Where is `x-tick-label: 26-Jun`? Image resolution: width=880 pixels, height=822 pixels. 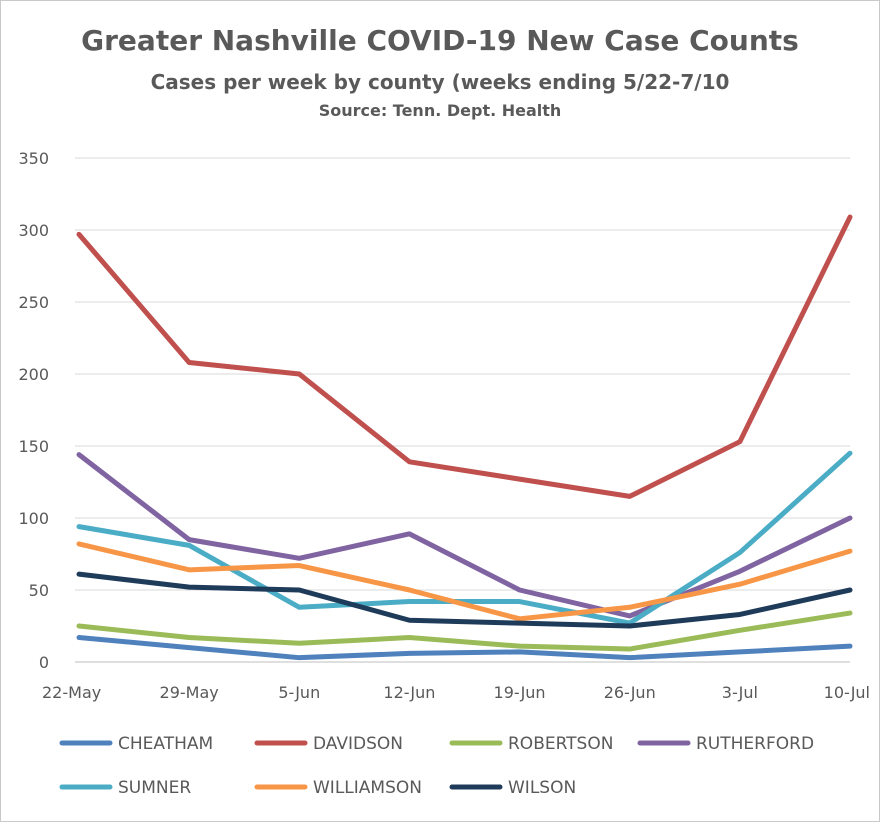
x-tick-label: 26-Jun is located at coordinates (630, 692).